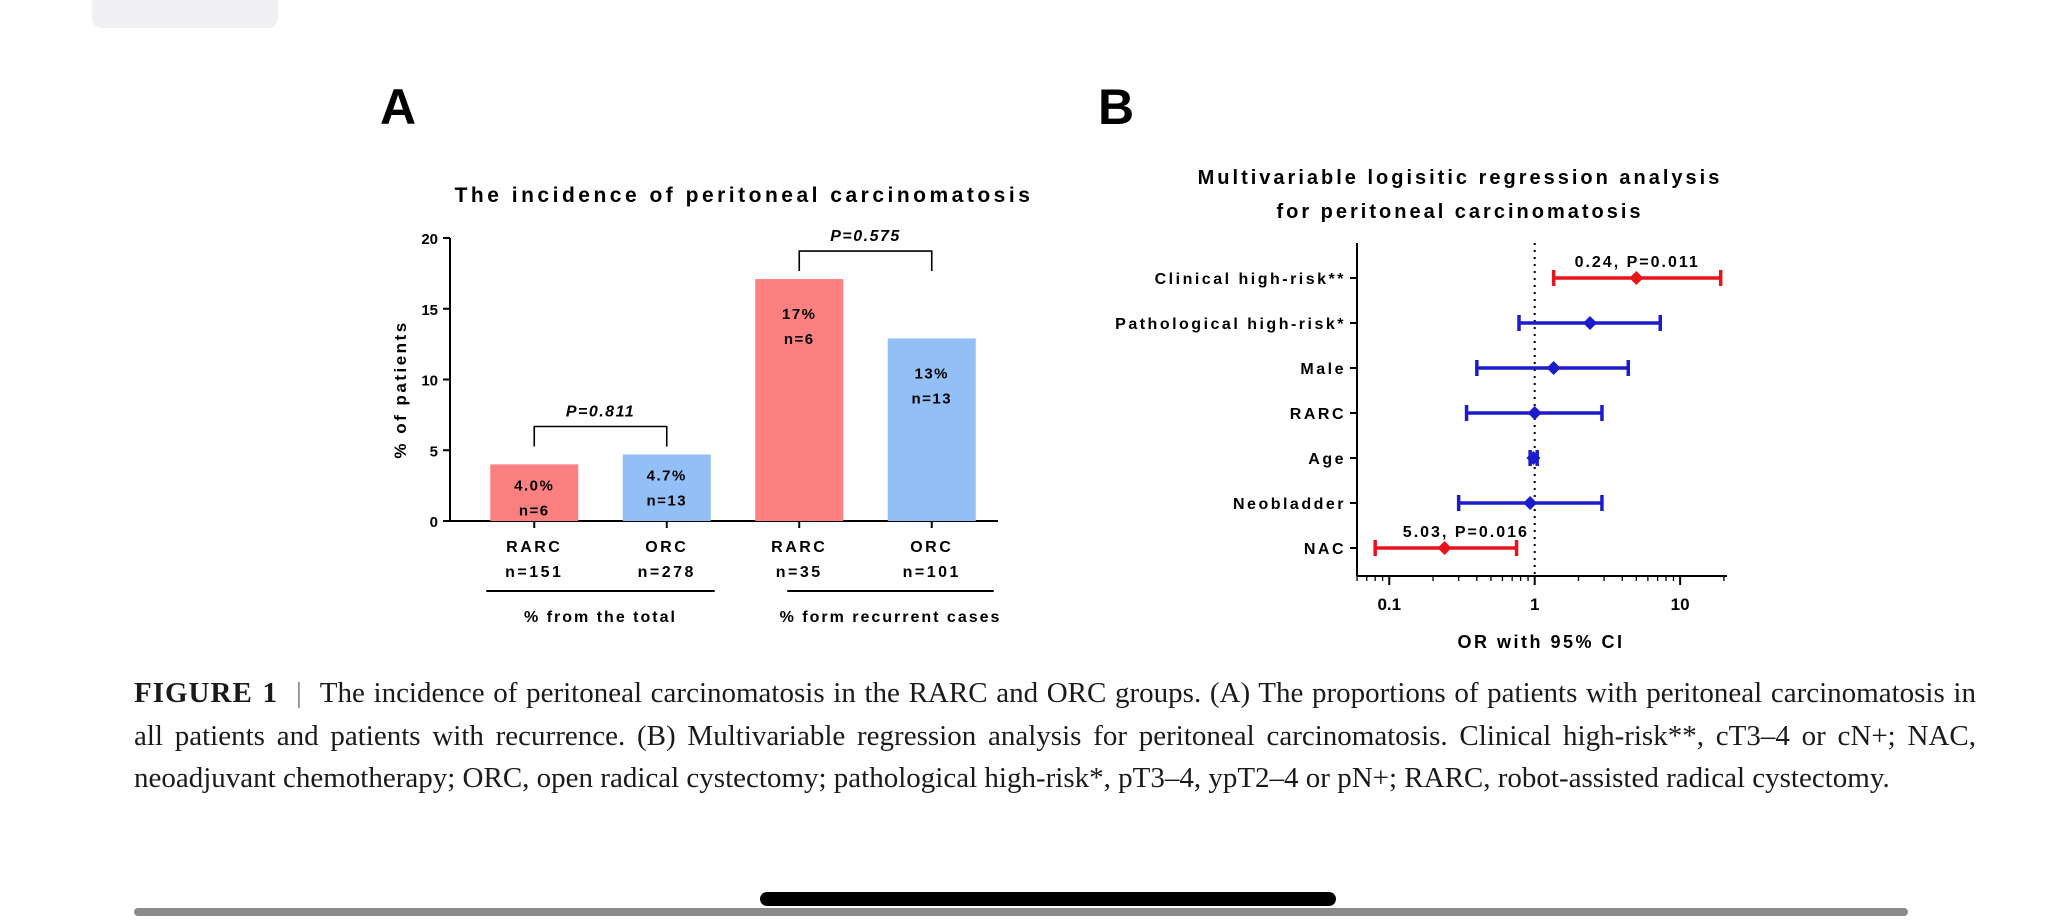  I want to click on scroll-thumb, so click(1048, 899).